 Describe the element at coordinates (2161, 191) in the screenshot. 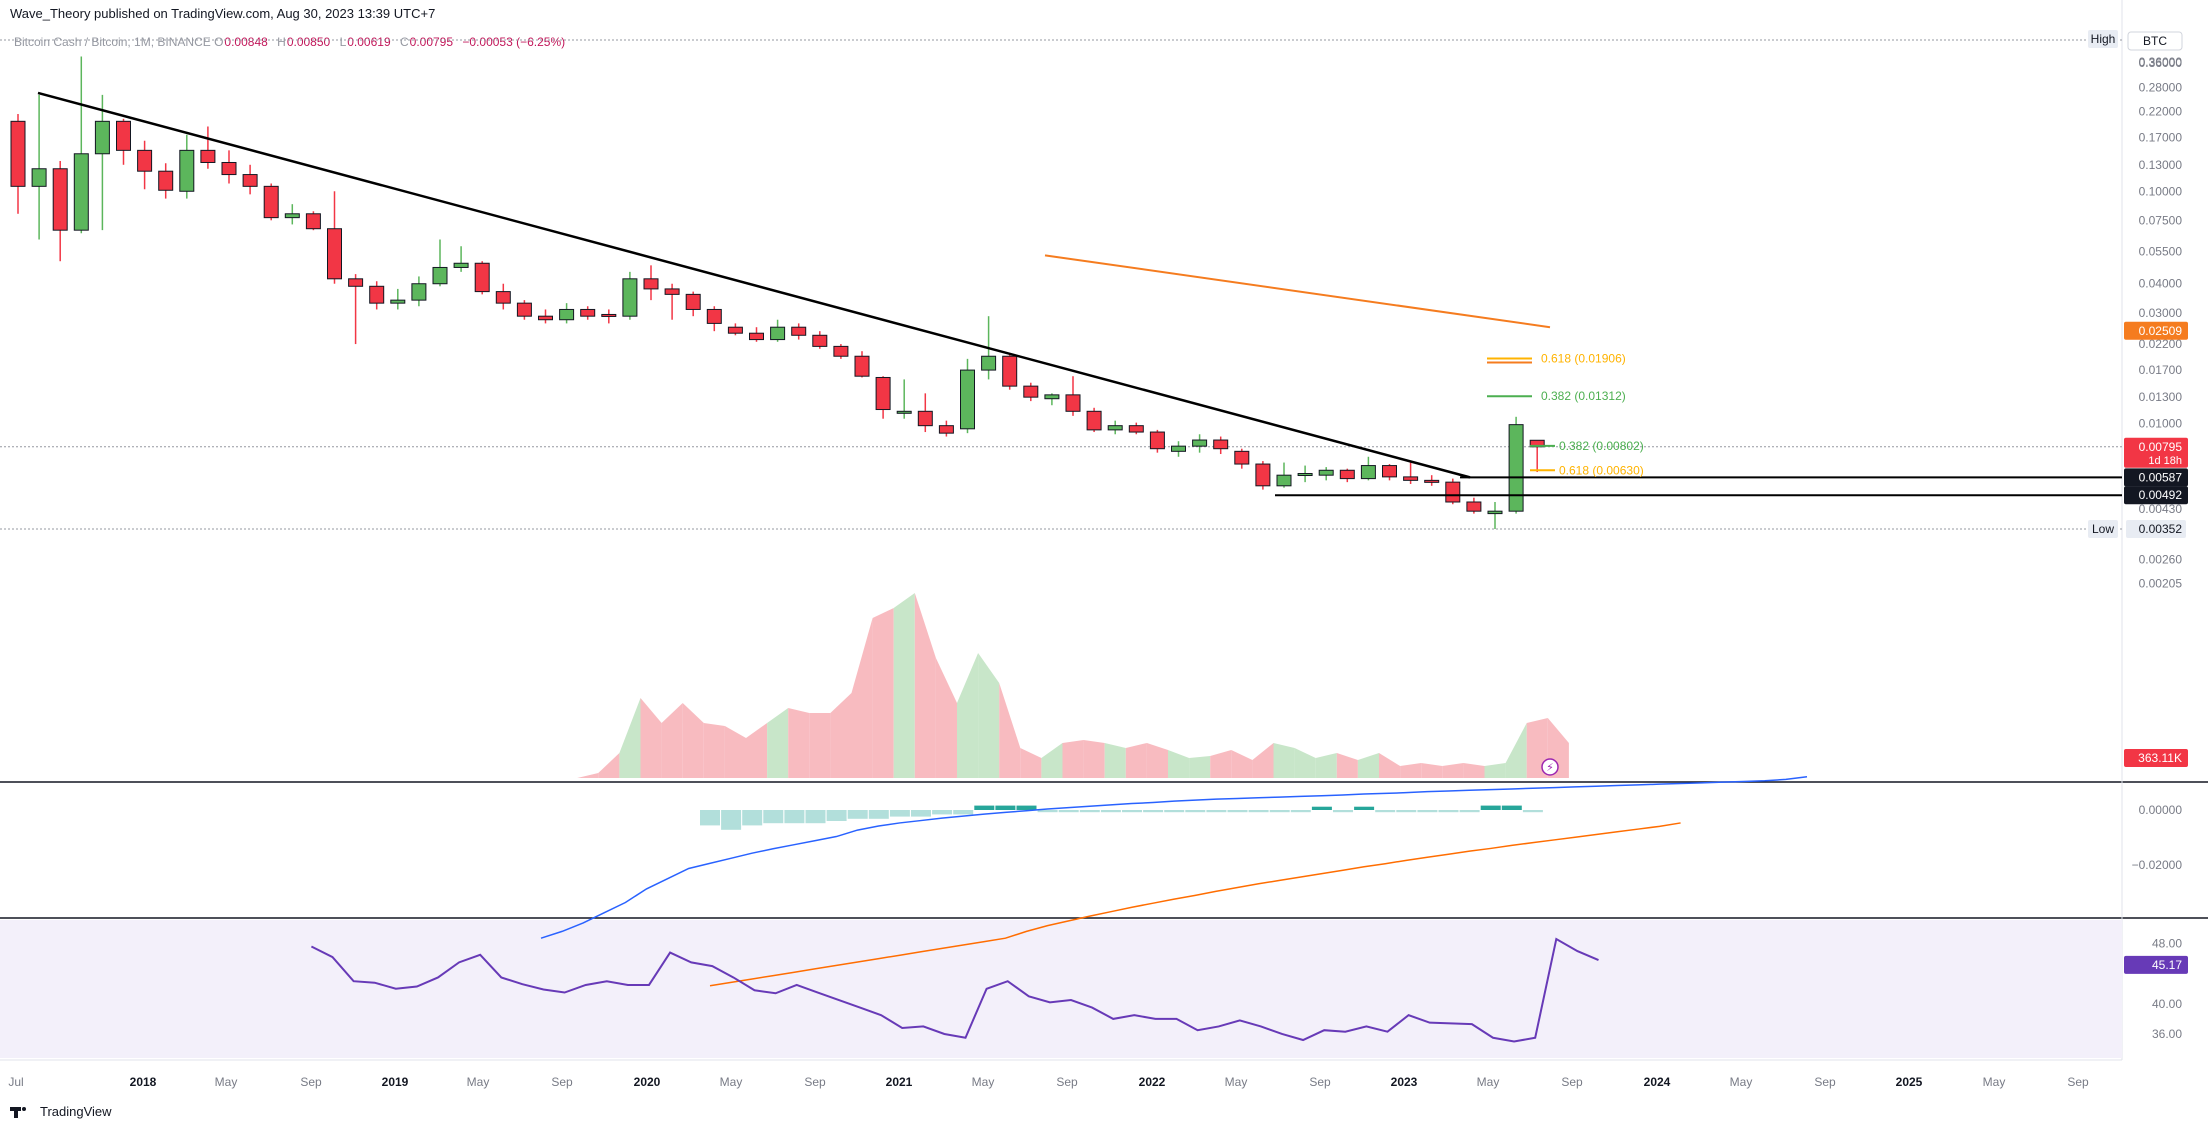

I see `price-tick-label: 0.10000` at that location.